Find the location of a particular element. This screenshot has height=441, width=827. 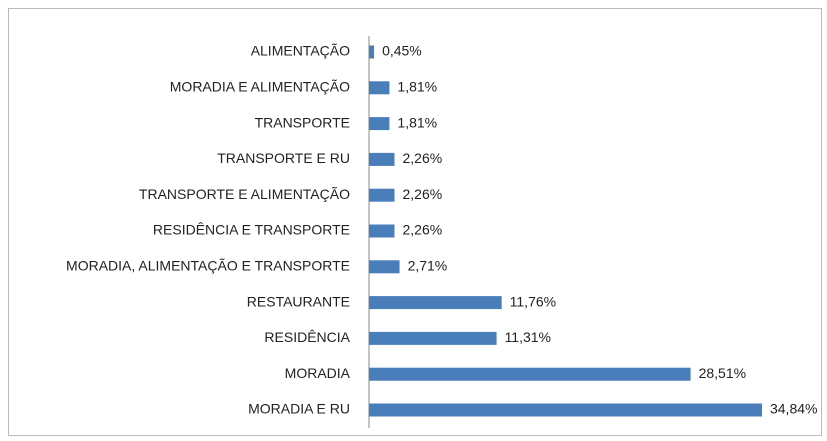

value-label: 11,76% is located at coordinates (533, 301).